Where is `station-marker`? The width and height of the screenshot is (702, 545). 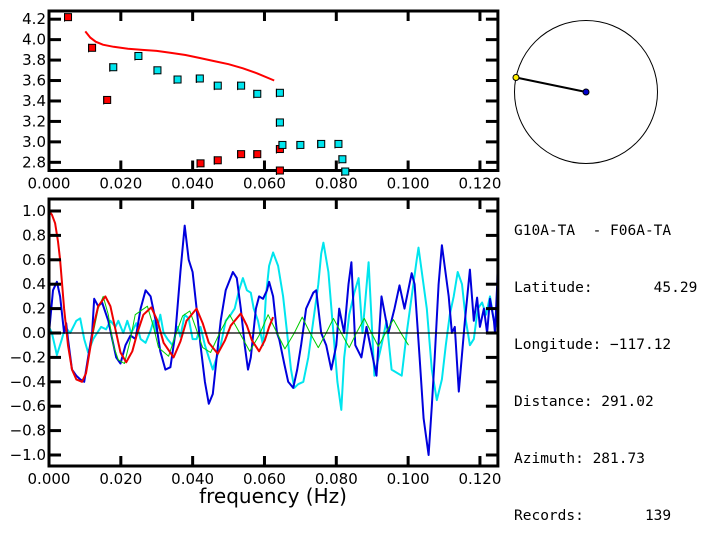
station-marker is located at coordinates (586, 92).